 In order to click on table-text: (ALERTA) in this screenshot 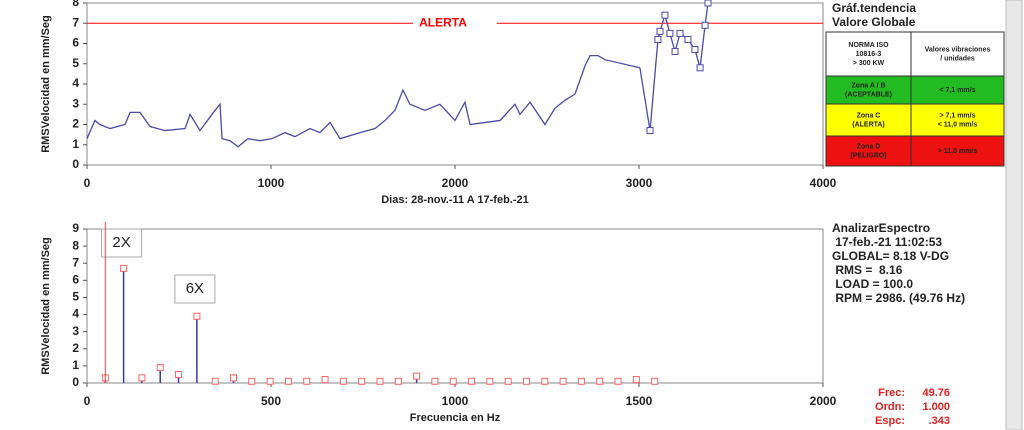, I will do `click(868, 124)`.